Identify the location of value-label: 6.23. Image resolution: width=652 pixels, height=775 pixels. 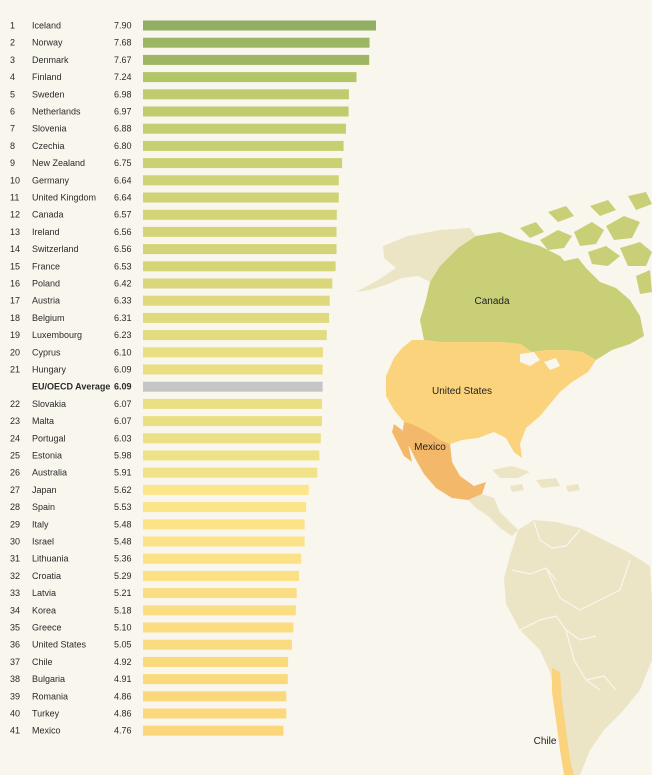
(123, 335).